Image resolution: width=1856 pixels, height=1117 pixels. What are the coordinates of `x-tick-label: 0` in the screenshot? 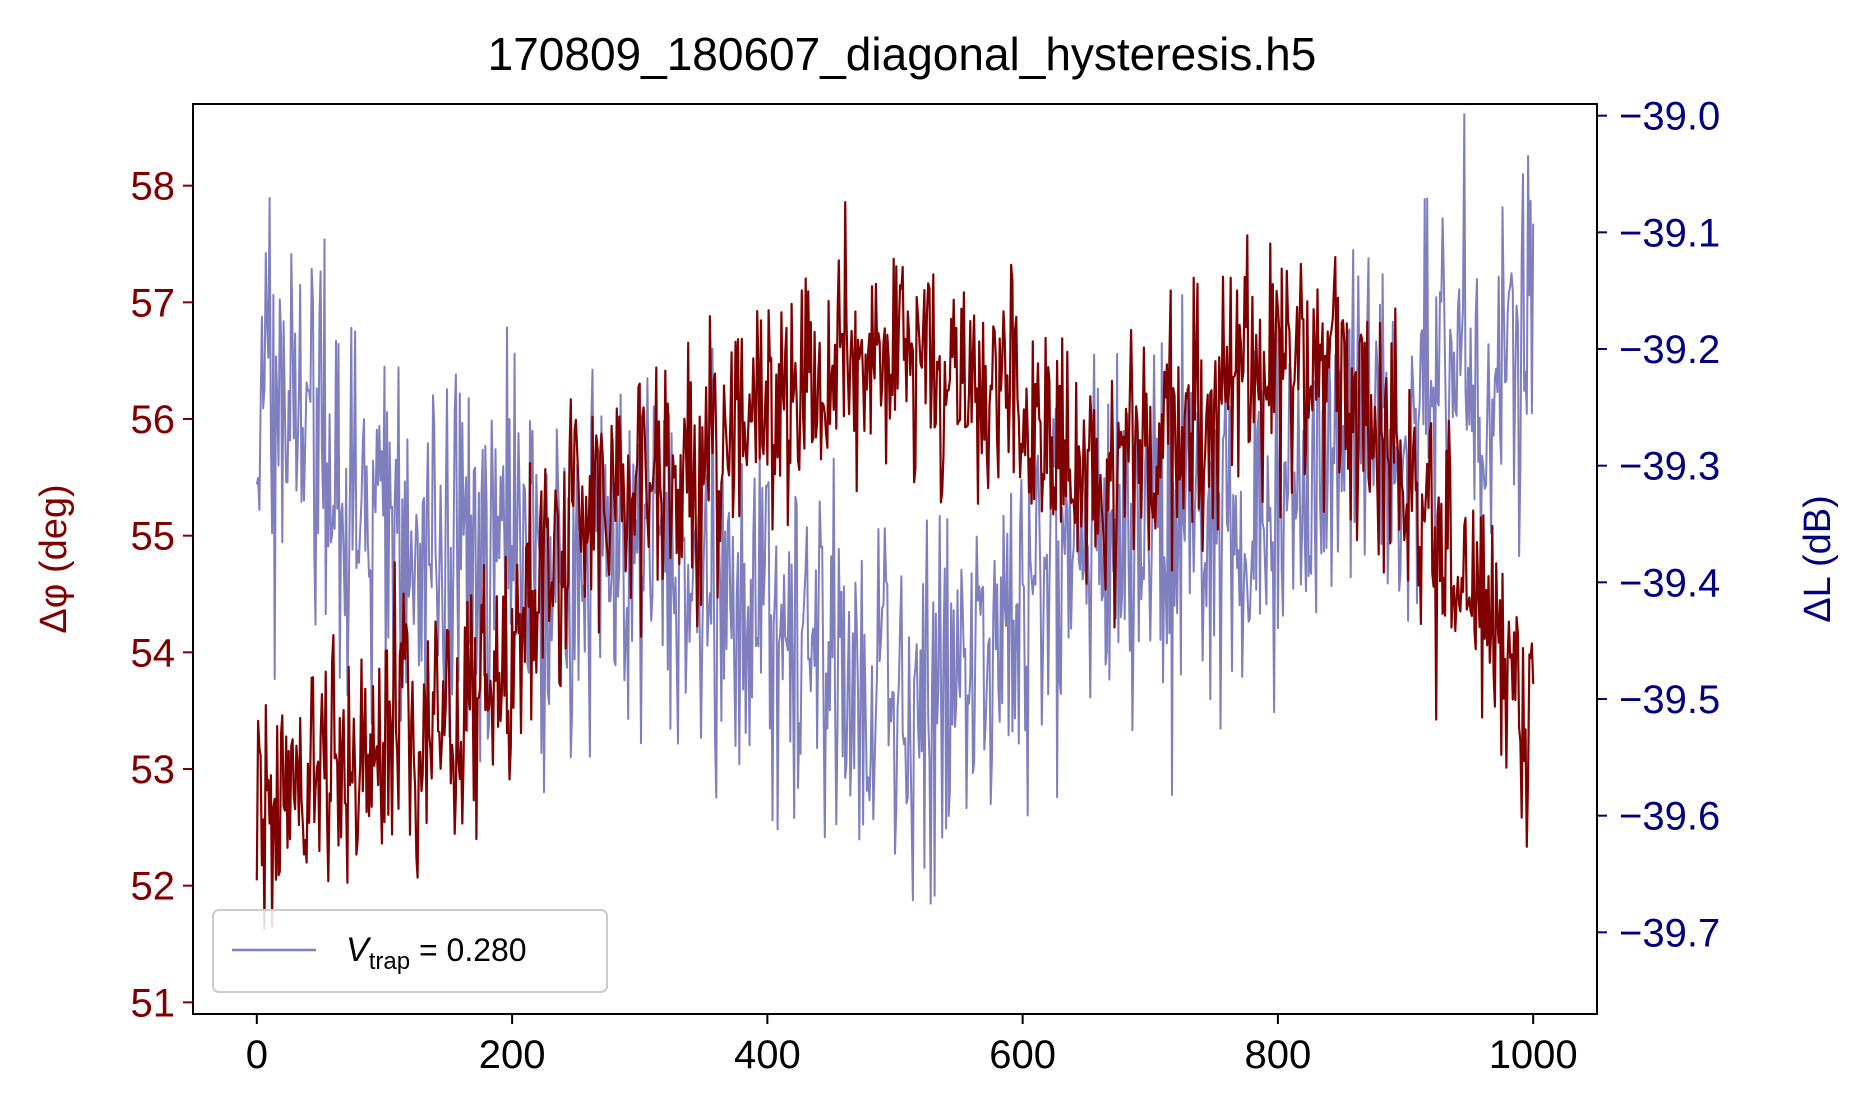 It's located at (257, 1055).